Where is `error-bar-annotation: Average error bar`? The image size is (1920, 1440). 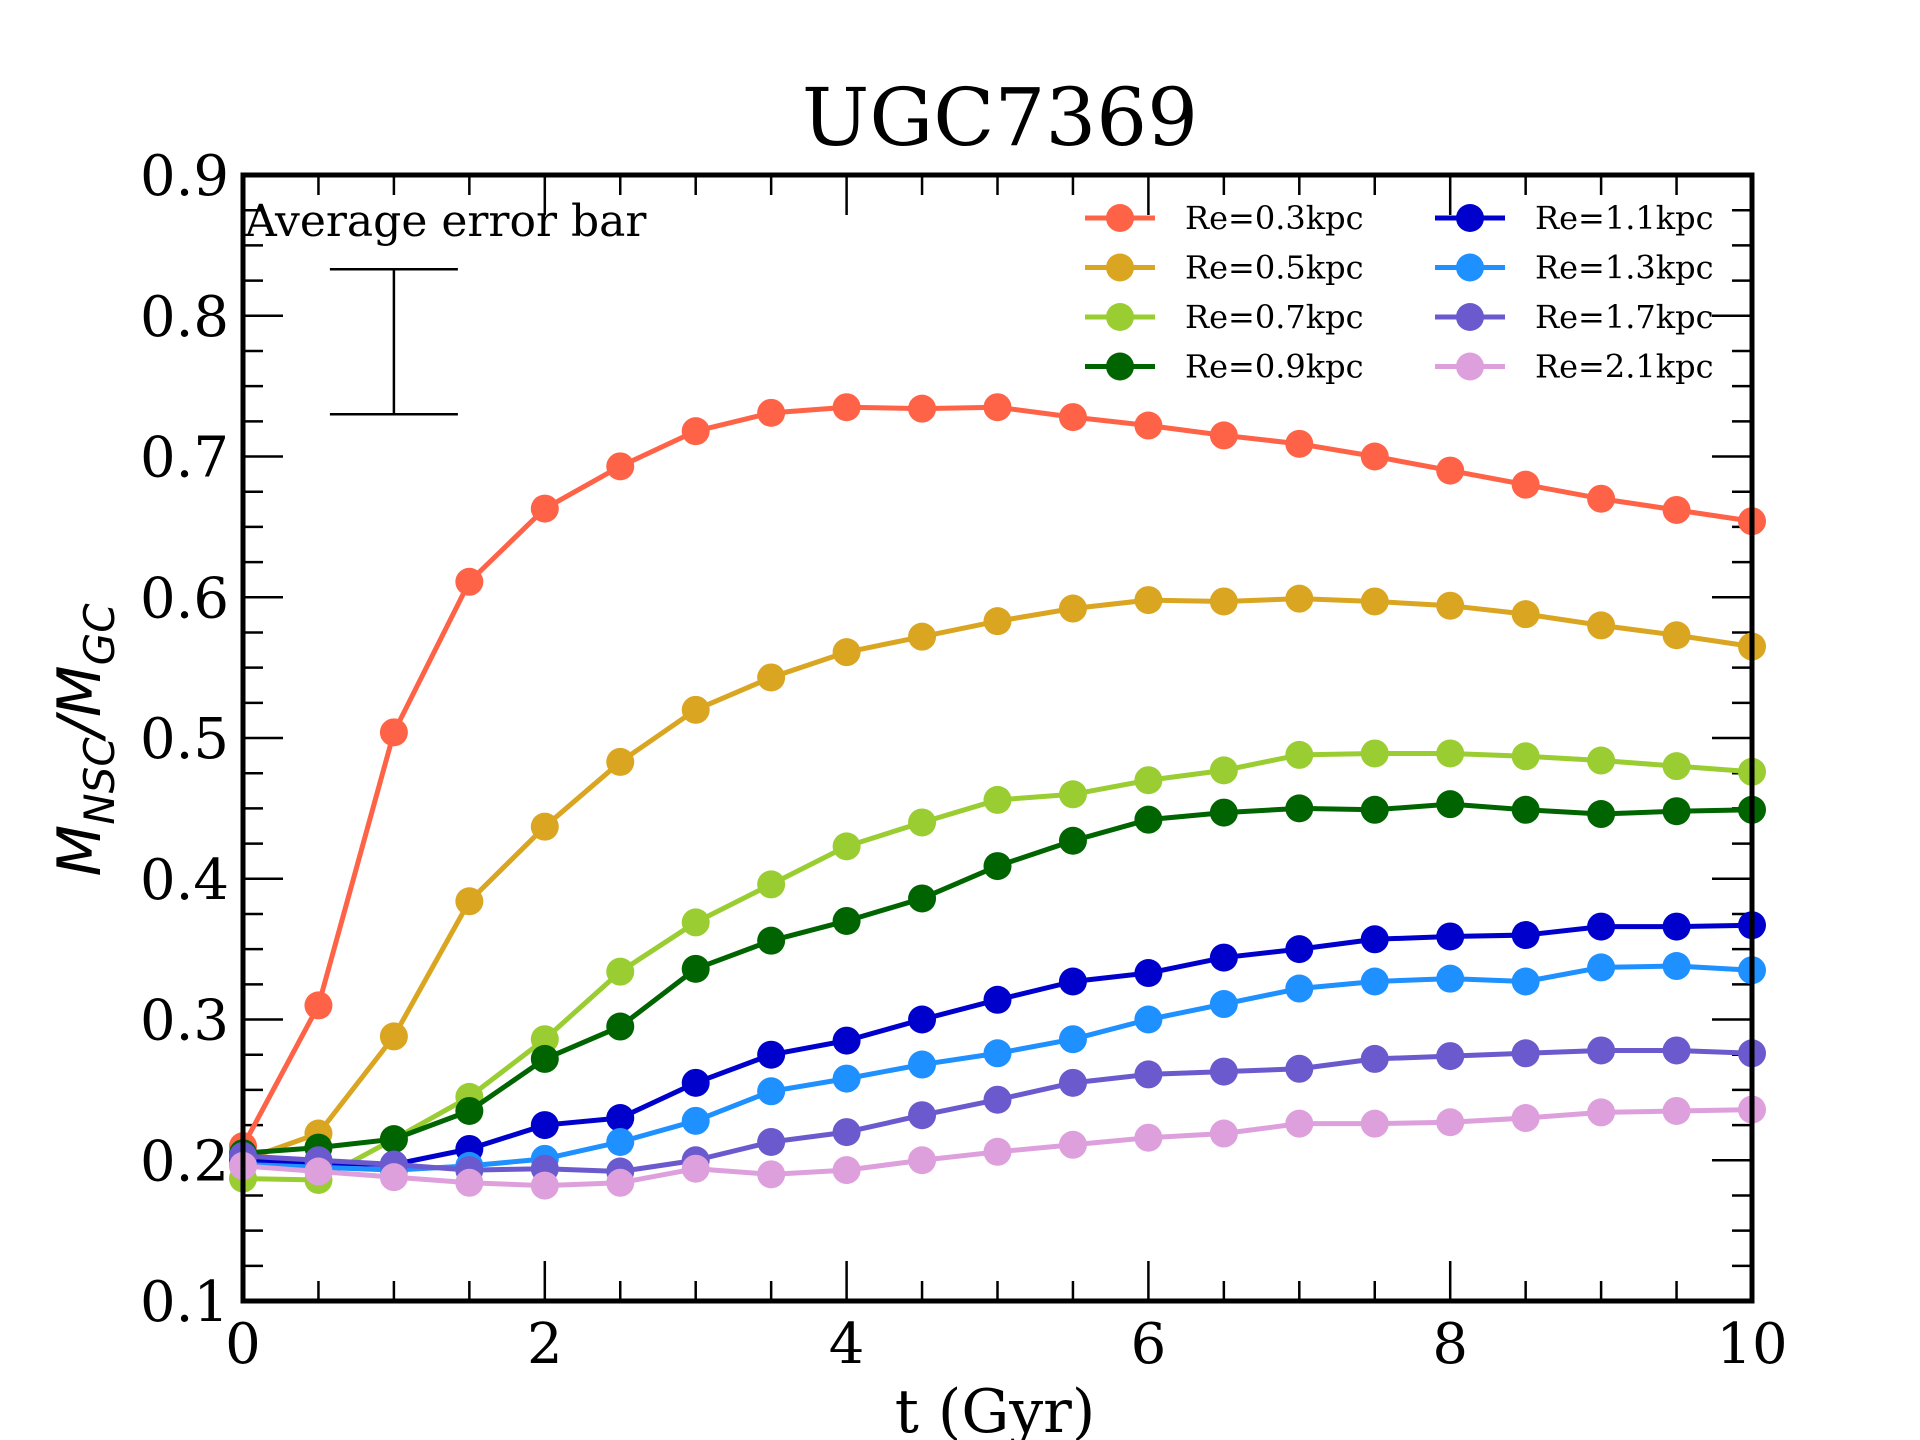
error-bar-annotation: Average error bar is located at coordinates (445, 306).